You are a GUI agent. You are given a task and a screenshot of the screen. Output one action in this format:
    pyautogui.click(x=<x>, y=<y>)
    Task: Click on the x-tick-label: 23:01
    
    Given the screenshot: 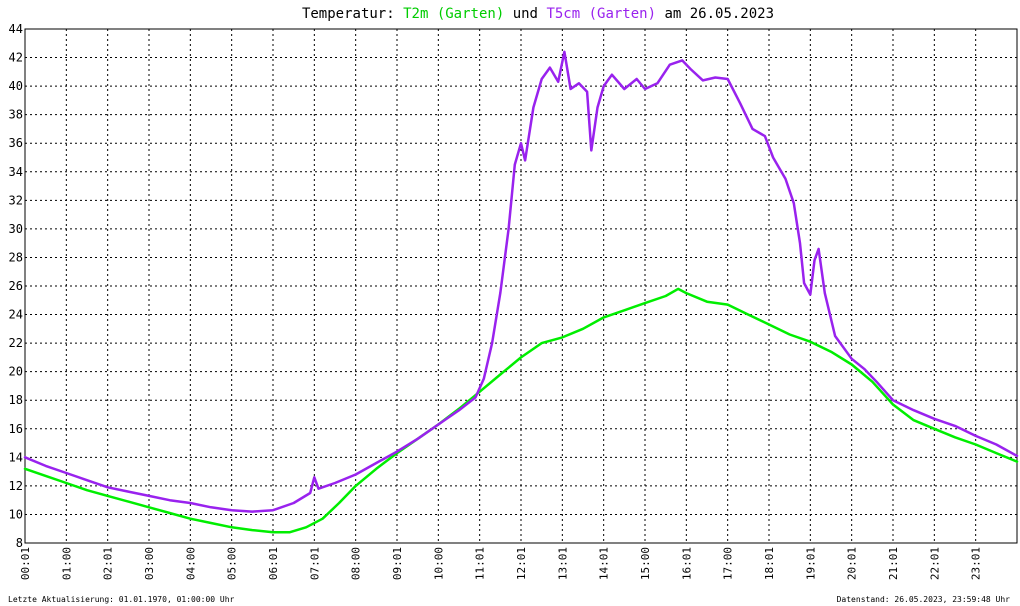 What is the action you would take?
    pyautogui.click(x=976, y=563)
    